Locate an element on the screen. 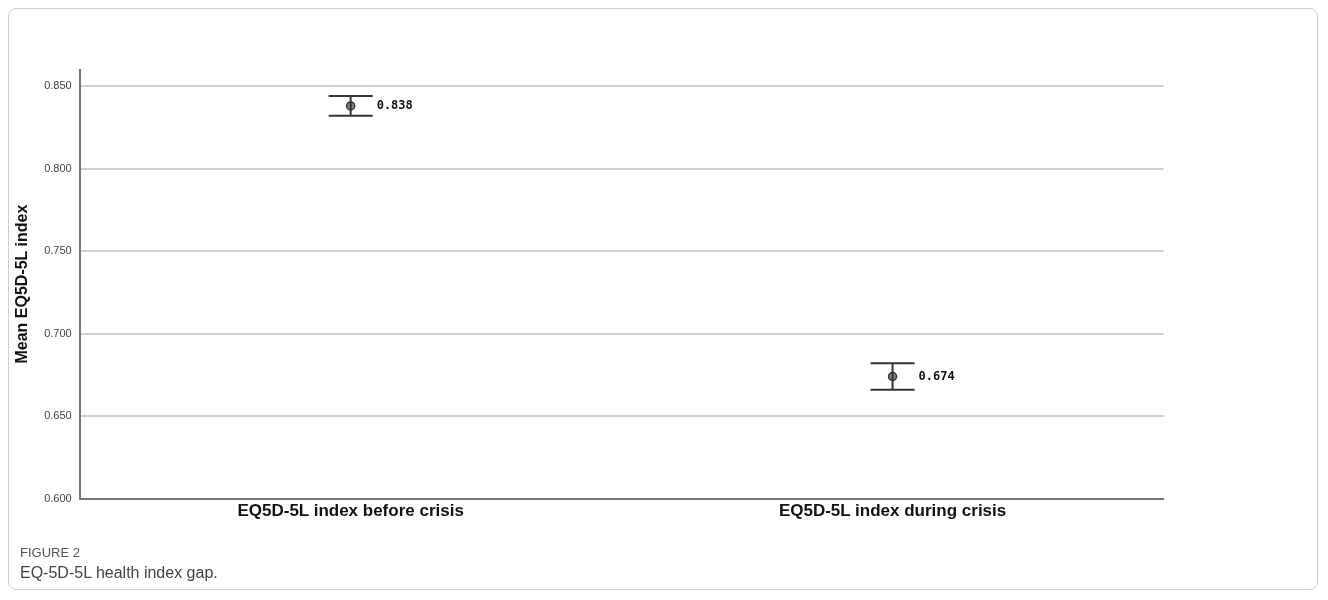 The image size is (1328, 600). y-axis-title: Mean EQ5D-5L index is located at coordinates (22, 284).